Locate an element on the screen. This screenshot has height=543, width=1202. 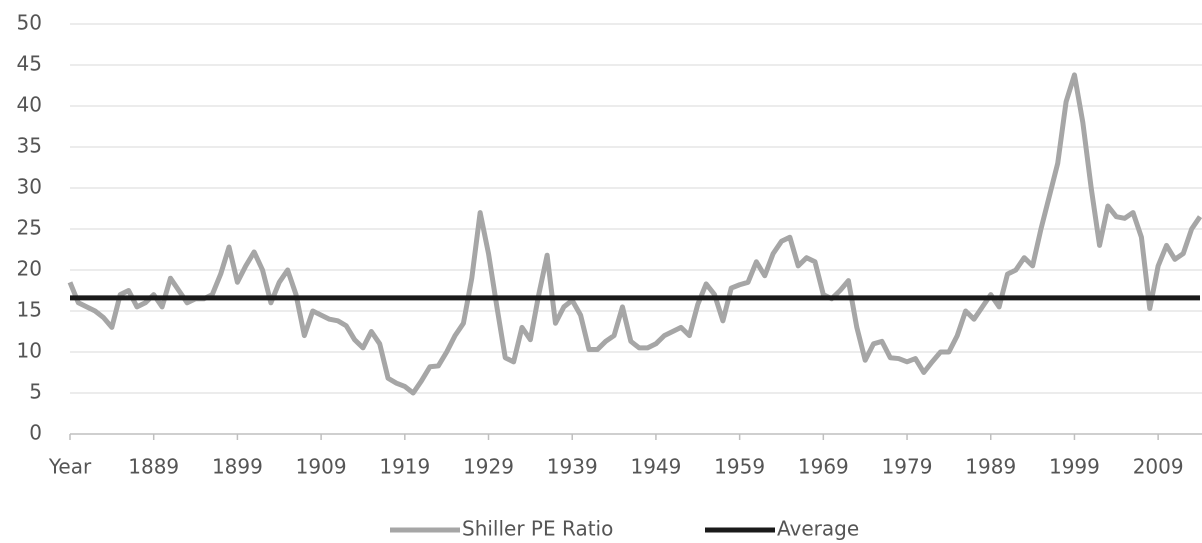
x-tick-label: 1989 is located at coordinates (990, 467).